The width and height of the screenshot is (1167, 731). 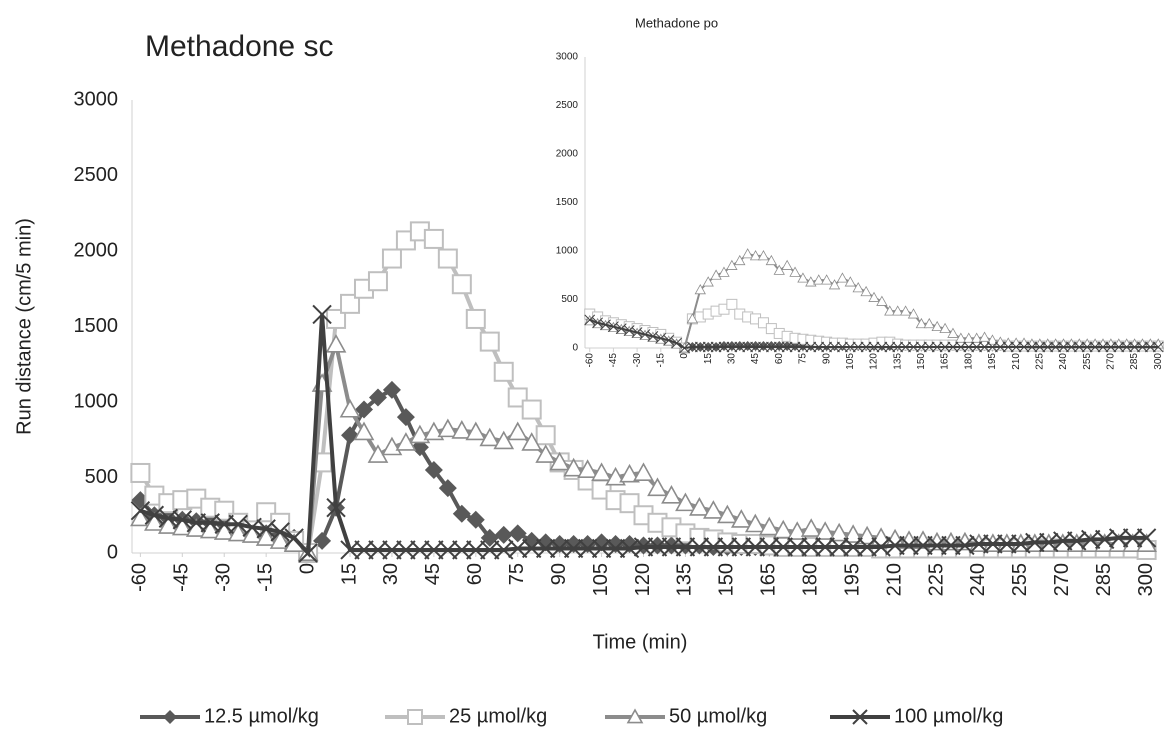 I want to click on y-tick-label: 0, so click(x=112, y=552).